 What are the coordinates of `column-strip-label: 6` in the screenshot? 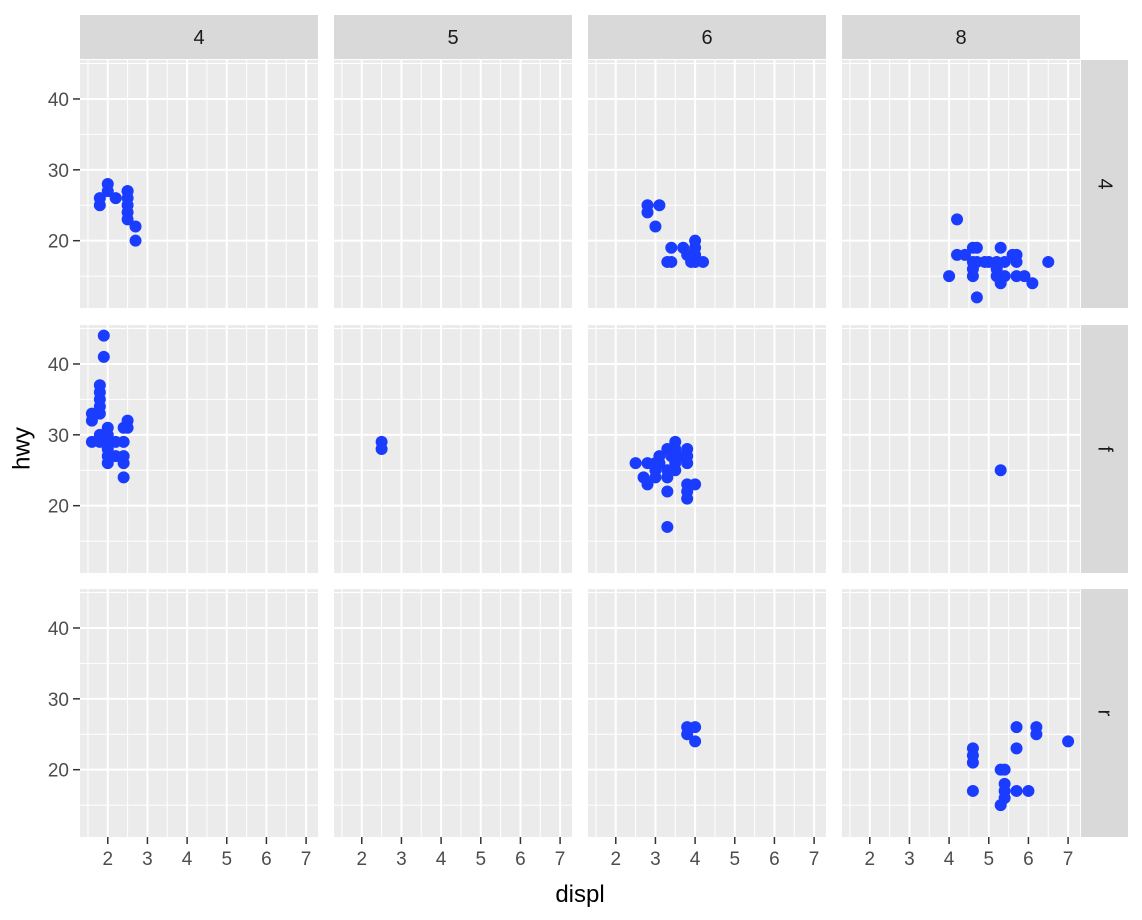 It's located at (706, 38).